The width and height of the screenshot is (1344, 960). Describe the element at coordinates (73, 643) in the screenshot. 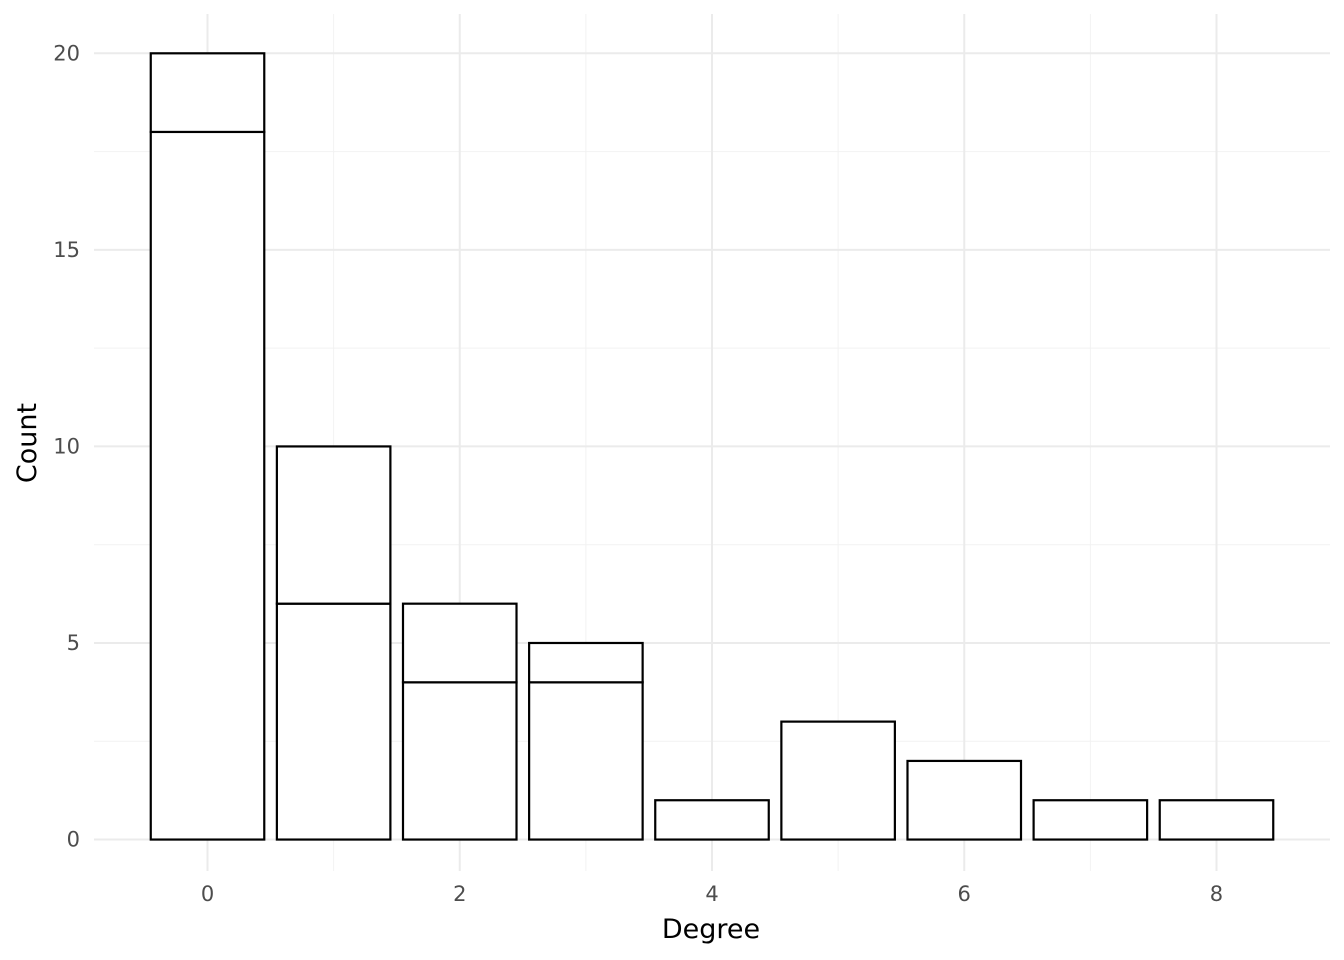

I see `y-tick-label: 5` at that location.